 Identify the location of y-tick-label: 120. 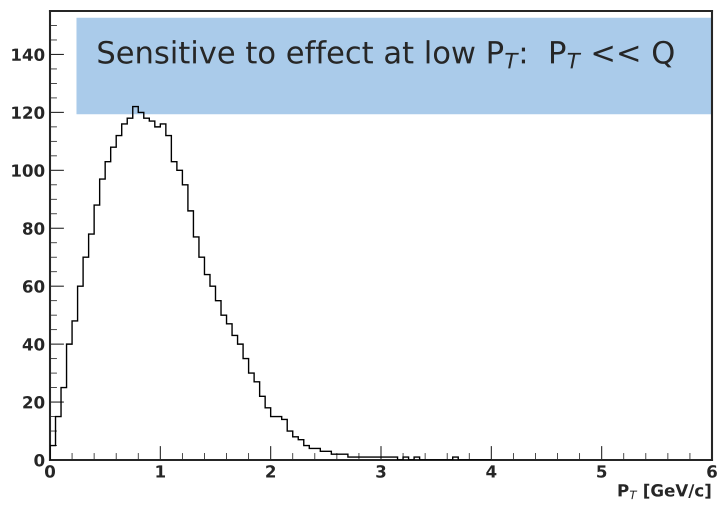
(28, 112).